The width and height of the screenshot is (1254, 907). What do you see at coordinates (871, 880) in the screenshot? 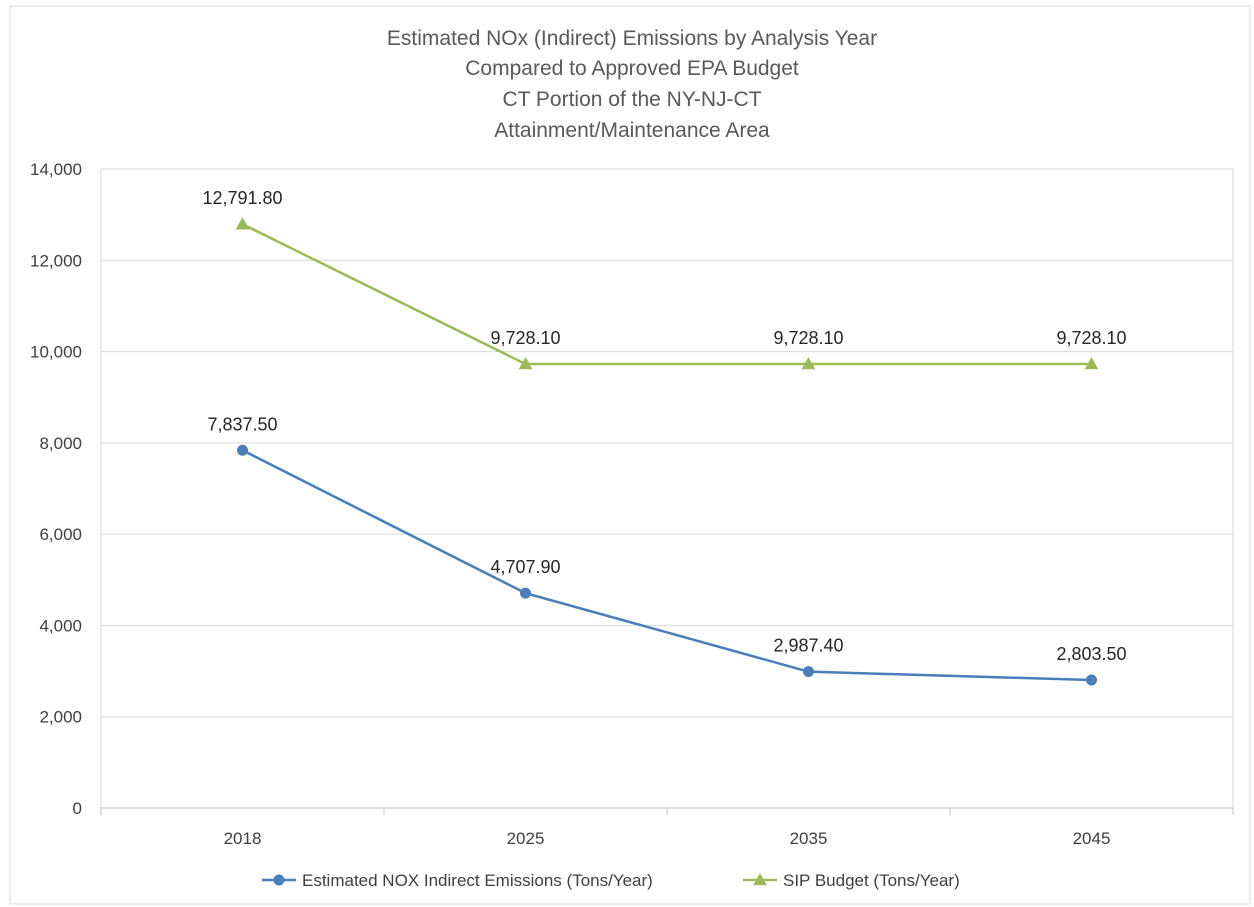
I see `legend-label: SIP Budget (Tons/Year)` at bounding box center [871, 880].